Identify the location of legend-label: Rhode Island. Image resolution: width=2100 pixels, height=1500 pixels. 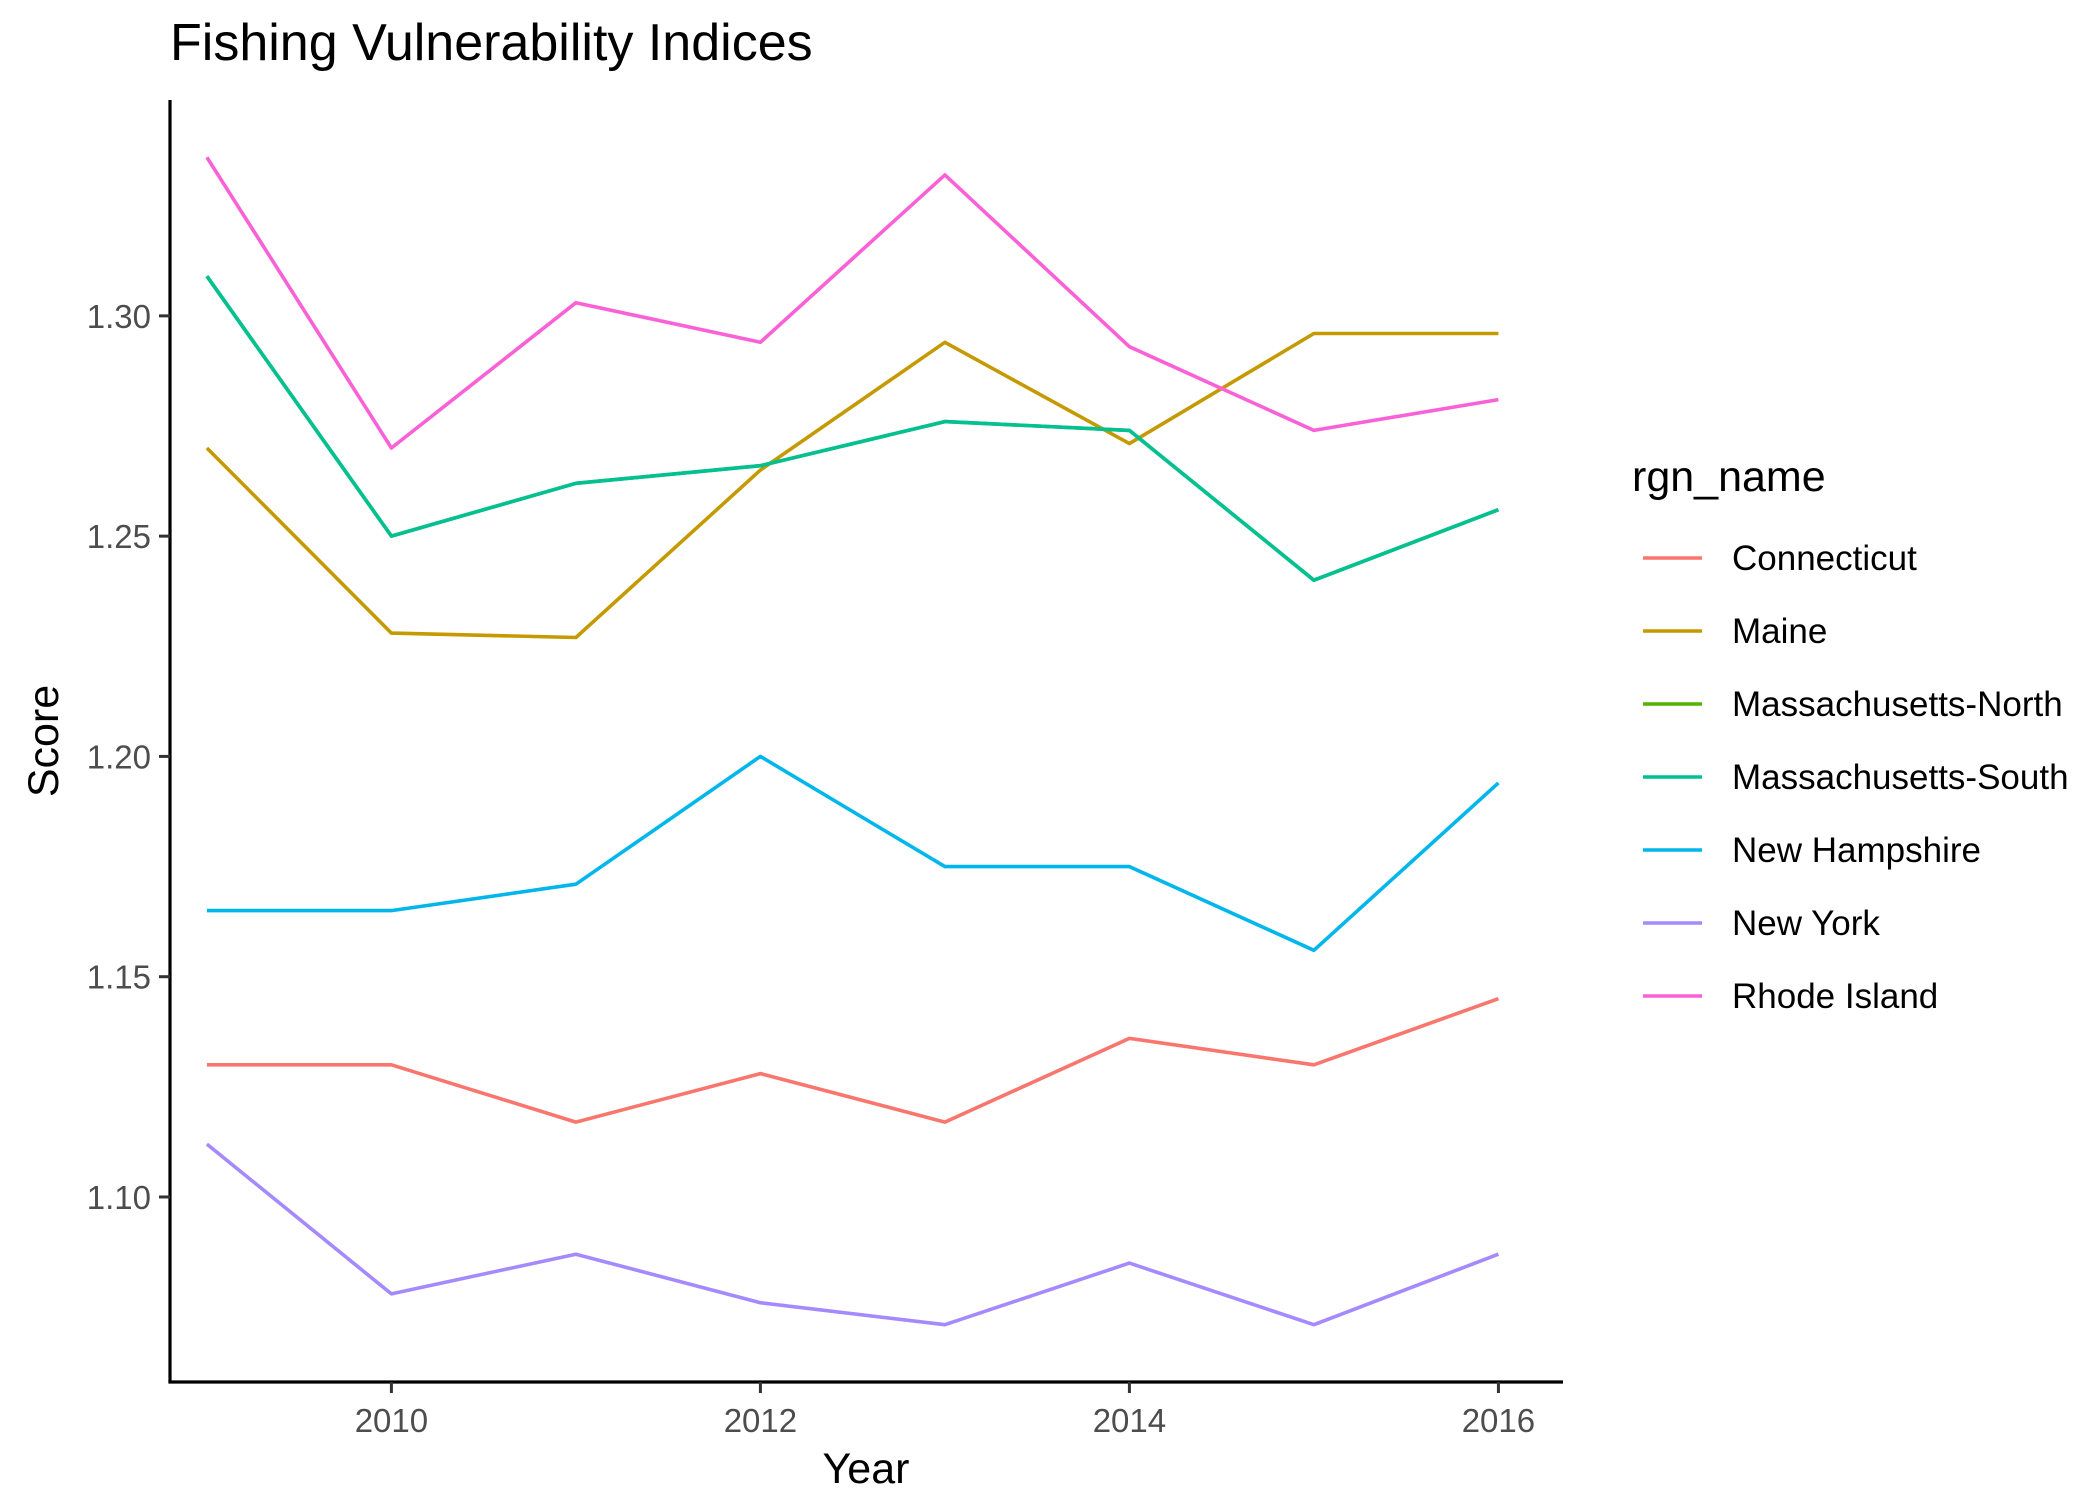
(1835, 996).